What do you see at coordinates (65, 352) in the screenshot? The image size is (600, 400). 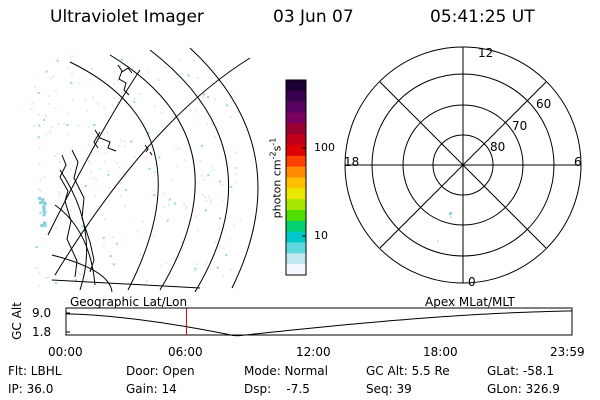 I see `timeline-x-tick-0000: 00:00` at bounding box center [65, 352].